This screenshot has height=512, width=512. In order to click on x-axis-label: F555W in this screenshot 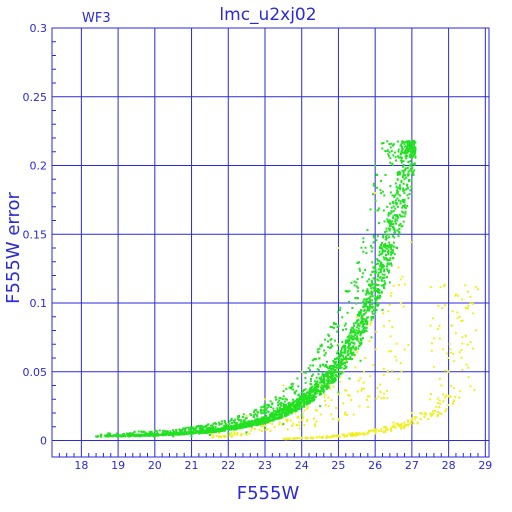, I will do `click(268, 493)`.